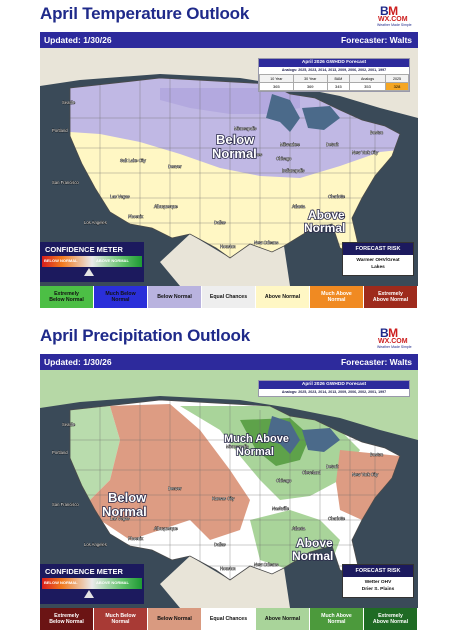 The width and height of the screenshot is (450, 630). Describe the element at coordinates (120, 196) in the screenshot. I see `city-las-vegas: Las Vegas` at that location.